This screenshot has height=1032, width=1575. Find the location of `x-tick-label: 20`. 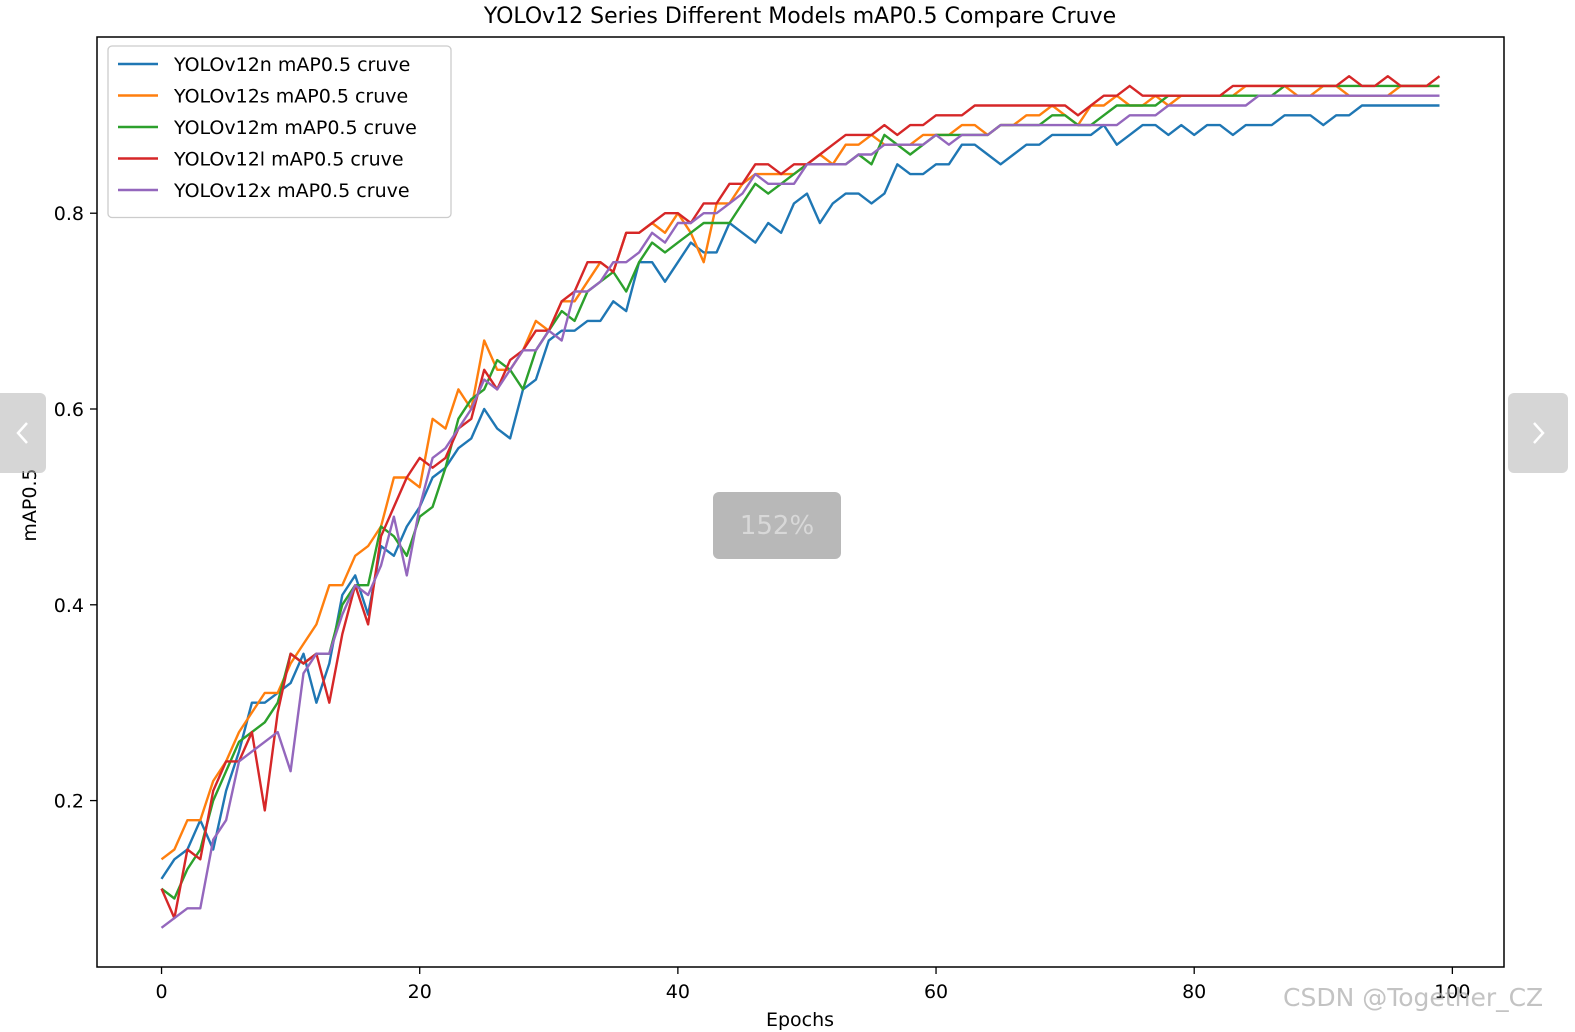

x-tick-label: 20 is located at coordinates (420, 992).